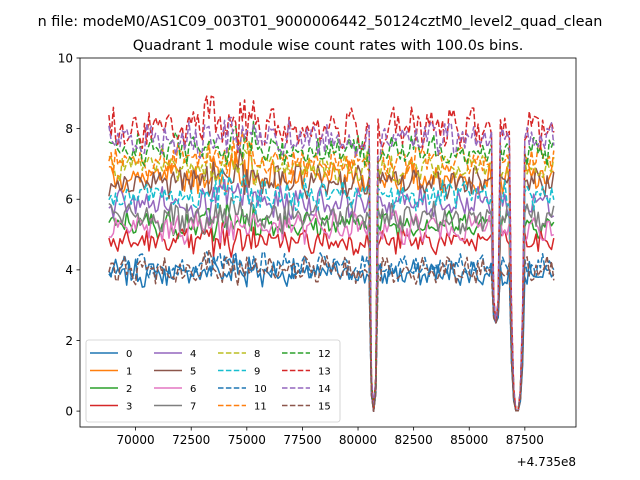 Image resolution: width=640 pixels, height=480 pixels. What do you see at coordinates (193, 354) in the screenshot?
I see `legend-label-4: 4` at bounding box center [193, 354].